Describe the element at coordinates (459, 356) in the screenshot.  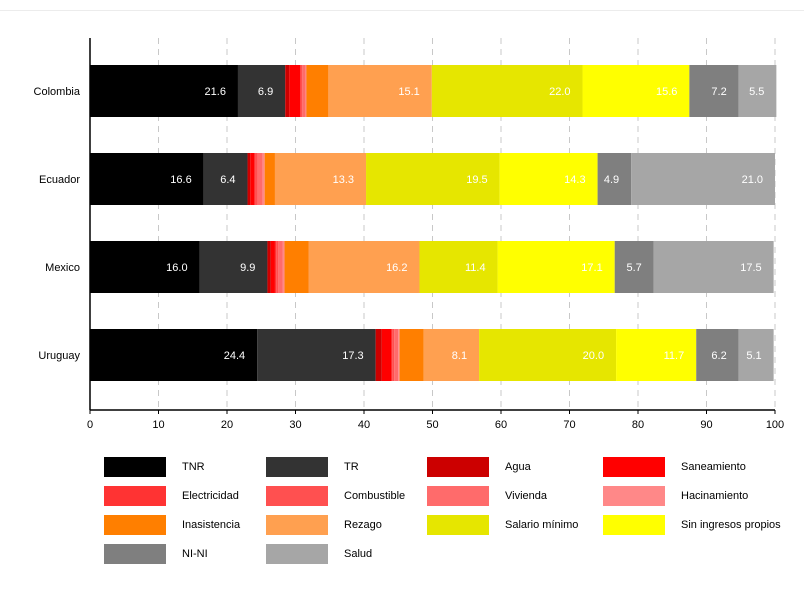
I see `data-label: 8.1` at that location.